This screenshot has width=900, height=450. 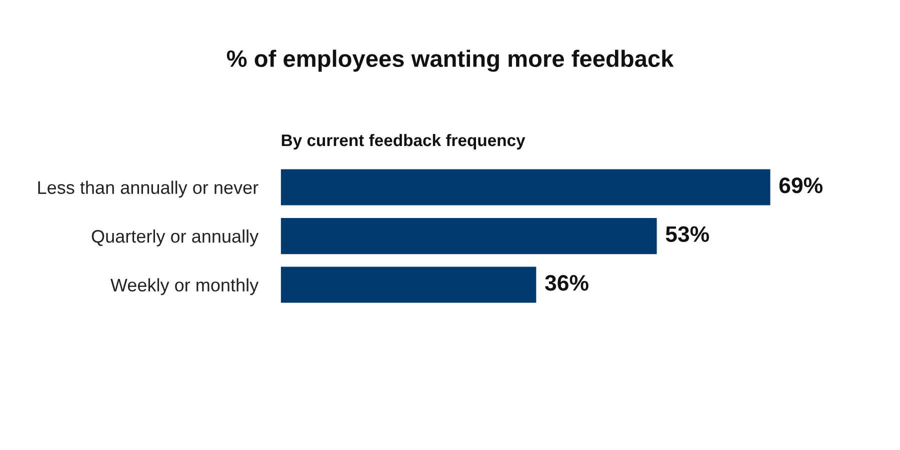 I want to click on data-label: 53%, so click(x=688, y=234).